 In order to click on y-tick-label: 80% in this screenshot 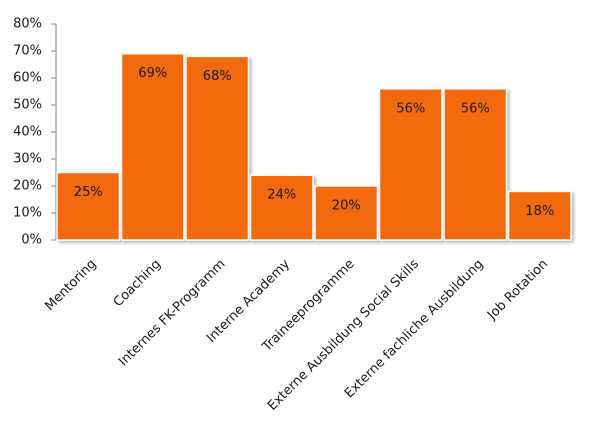, I will do `click(27, 24)`.